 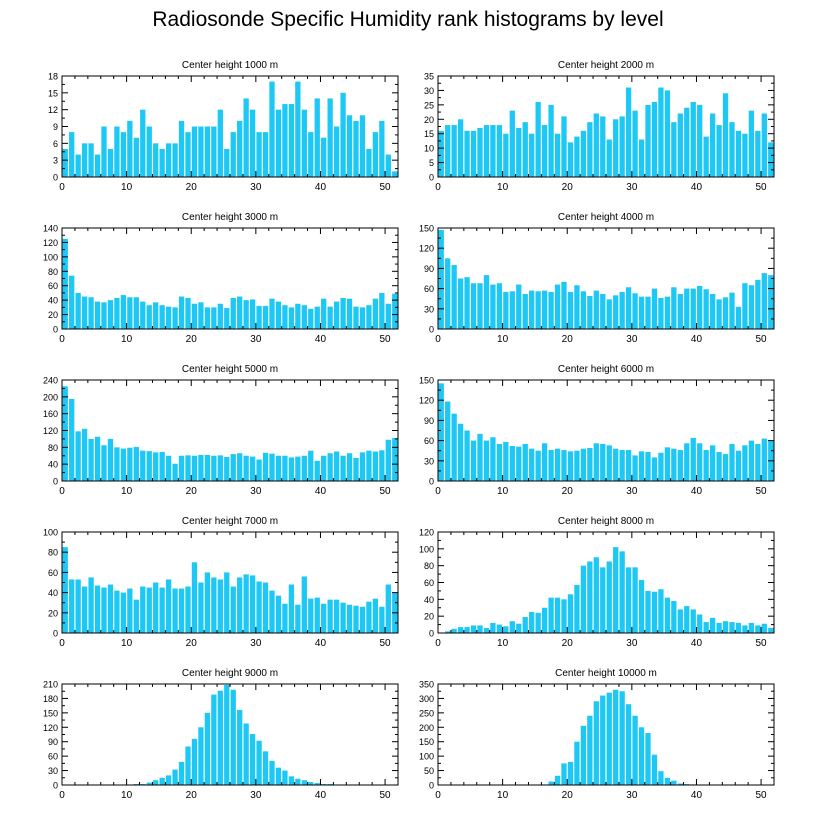 I want to click on x-tick-label: 30, so click(x=256, y=491).